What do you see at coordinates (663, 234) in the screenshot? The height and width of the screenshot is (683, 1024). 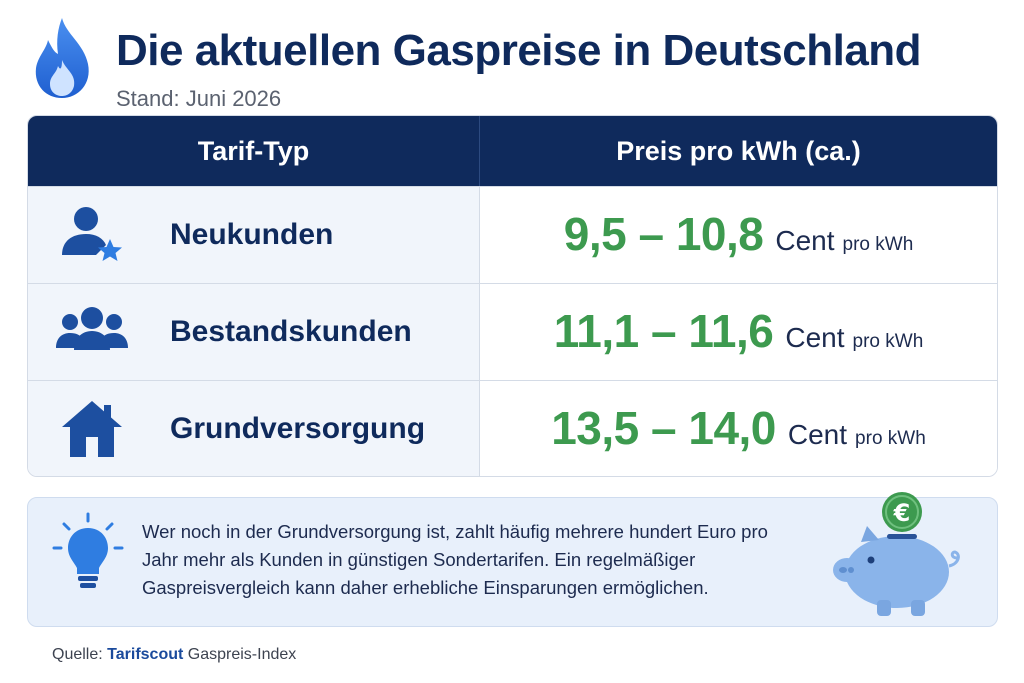 I see `price-range: 9,5 – 10,8` at bounding box center [663, 234].